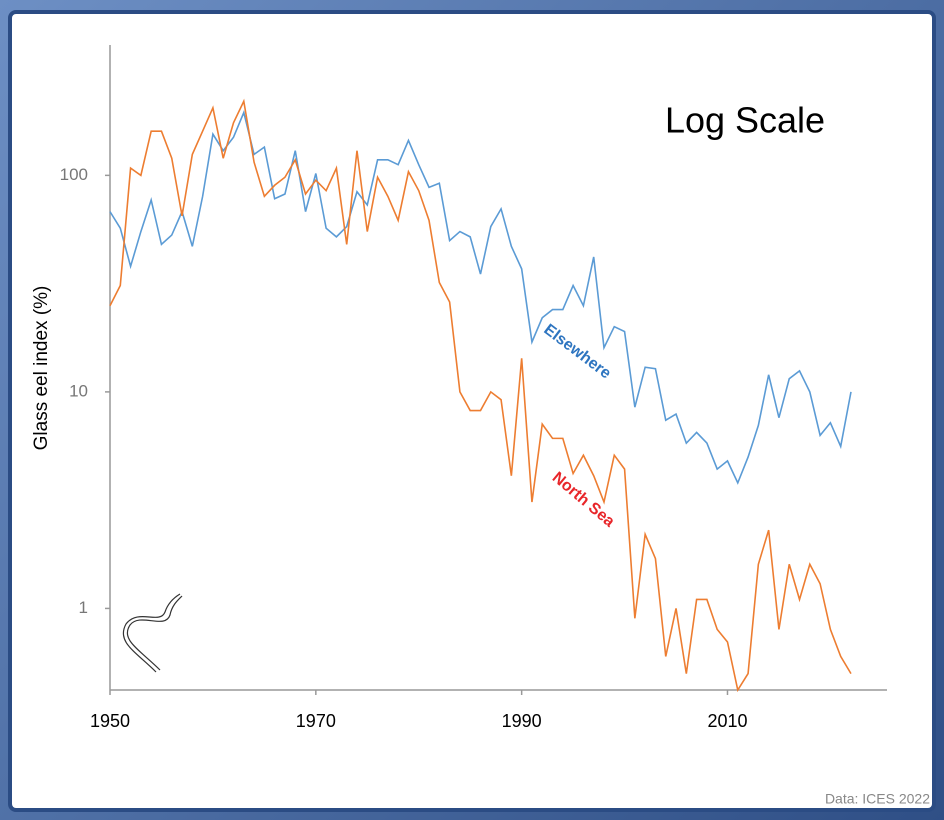  What do you see at coordinates (877, 799) in the screenshot?
I see `source: Data: ICES 2022` at bounding box center [877, 799].